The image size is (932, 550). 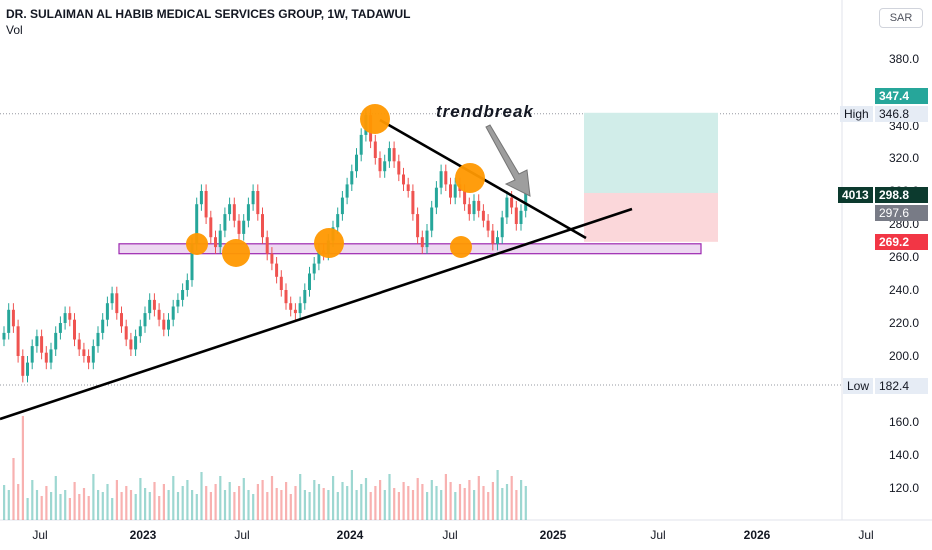 I want to click on stop-price-tag: 269.2, so click(x=901, y=242).